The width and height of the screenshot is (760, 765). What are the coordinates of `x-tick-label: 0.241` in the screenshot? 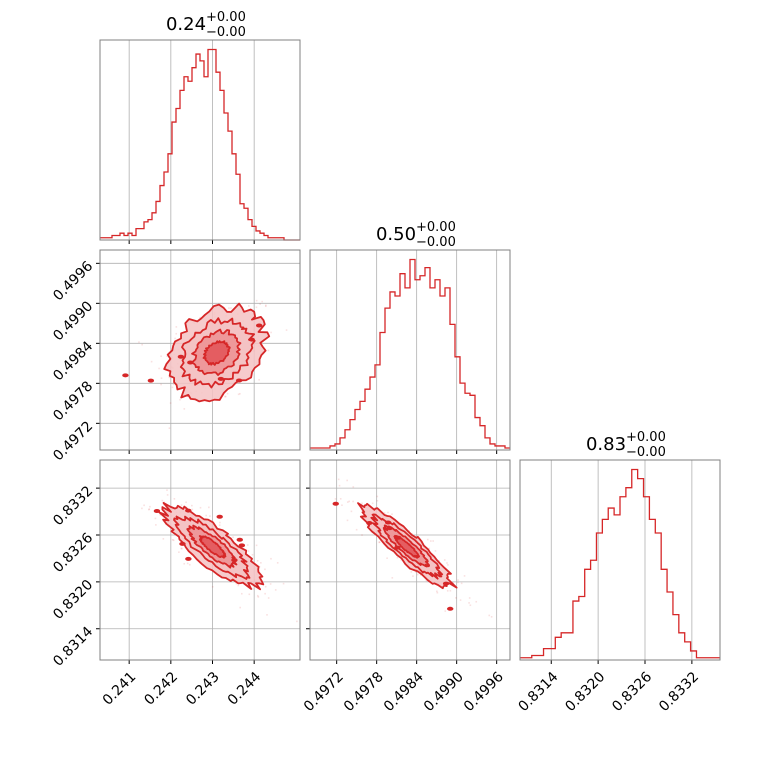 It's located at (120, 689).